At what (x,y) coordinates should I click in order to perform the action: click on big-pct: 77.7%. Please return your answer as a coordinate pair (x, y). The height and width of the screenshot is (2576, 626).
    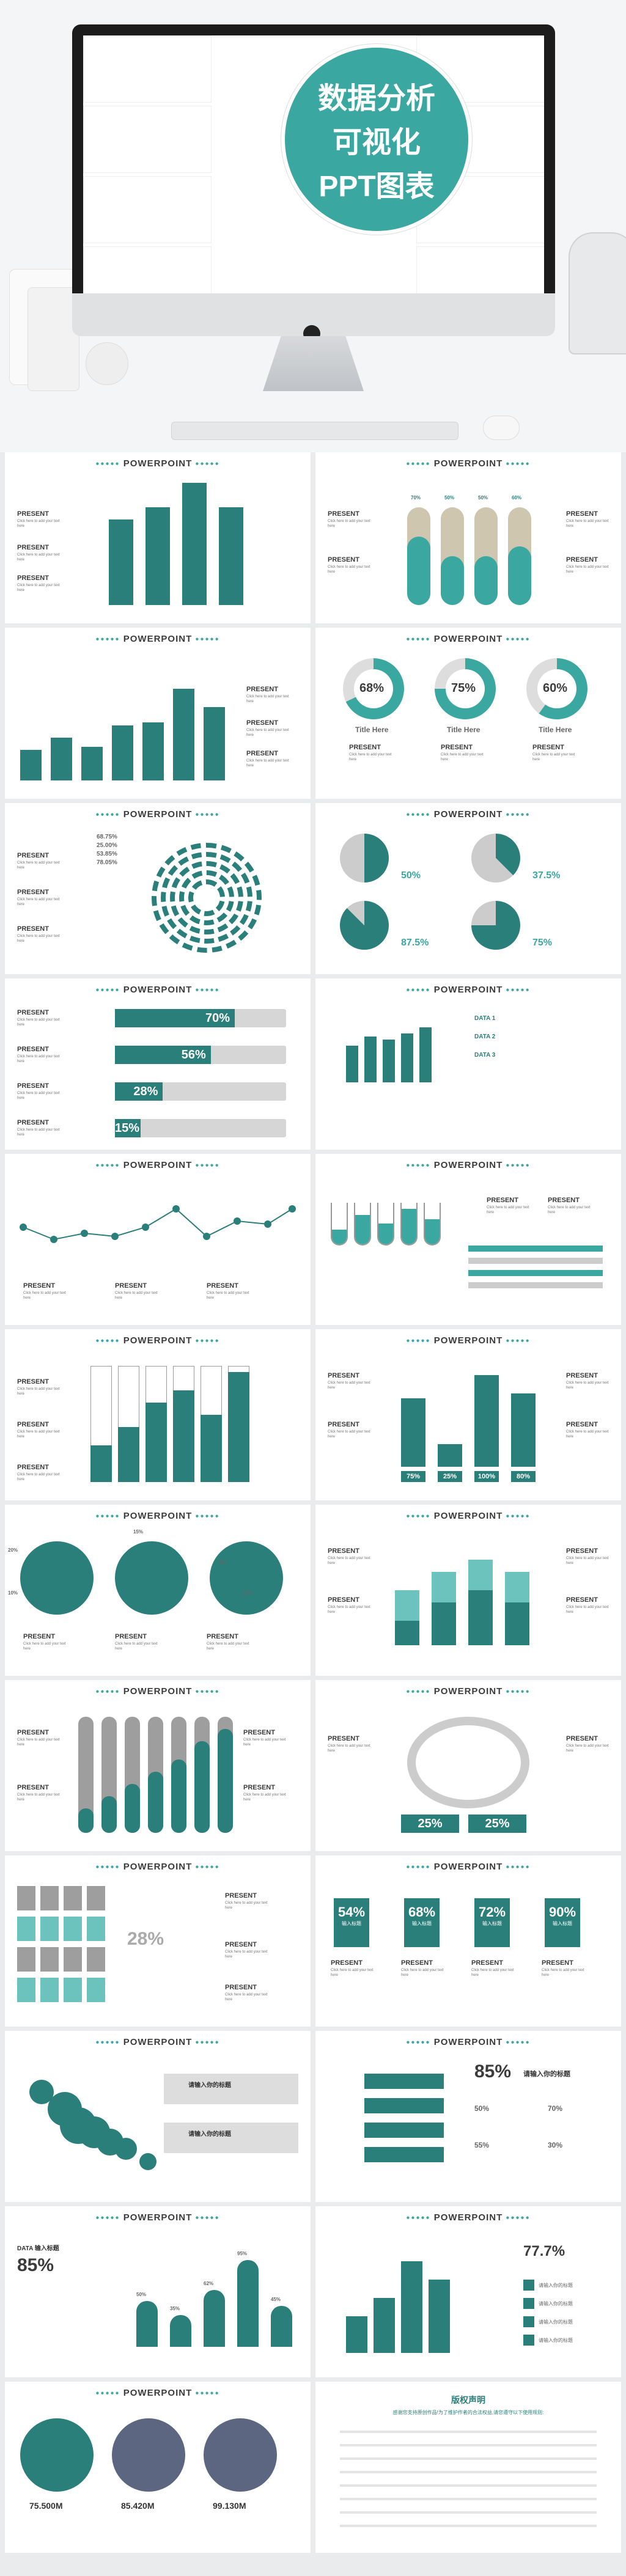
    Looking at the image, I should click on (544, 2251).